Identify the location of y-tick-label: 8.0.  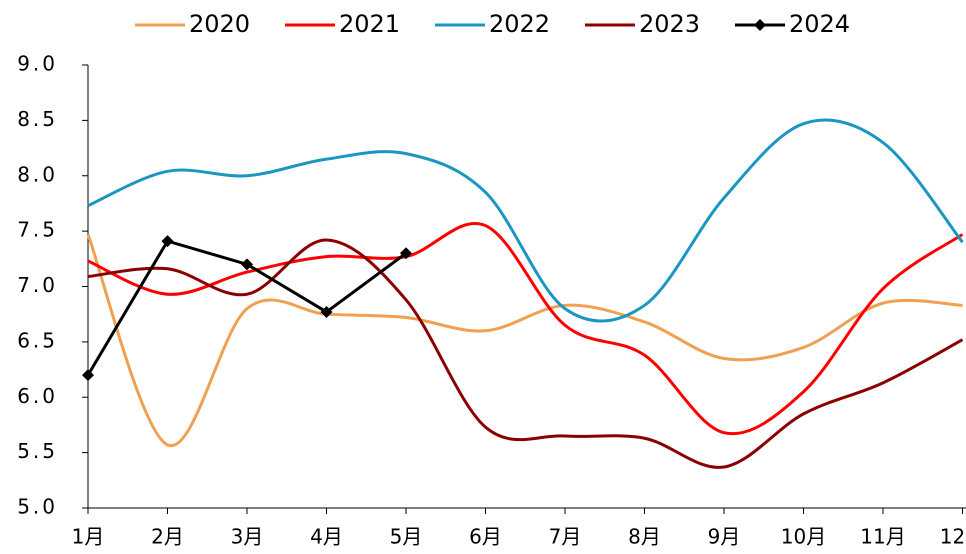
(37, 174).